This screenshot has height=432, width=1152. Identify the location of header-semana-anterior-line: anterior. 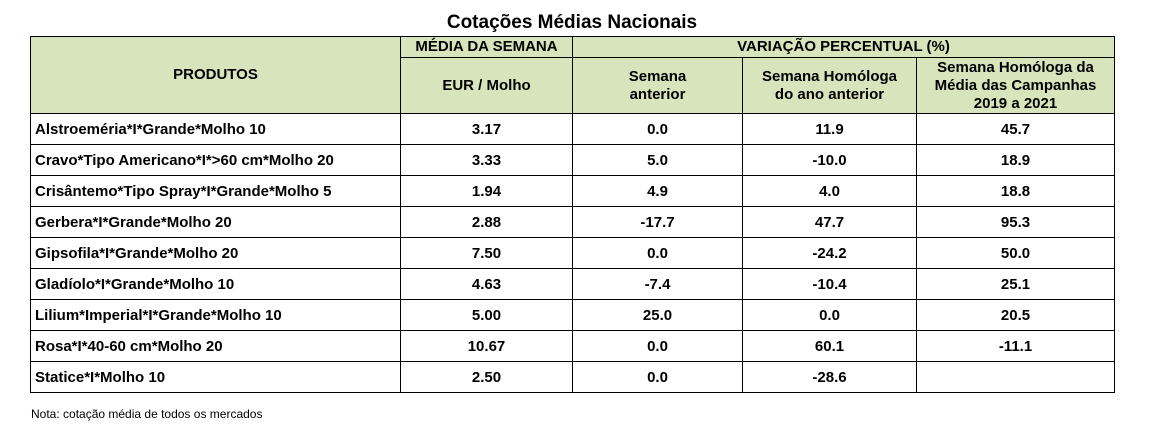
(657, 94).